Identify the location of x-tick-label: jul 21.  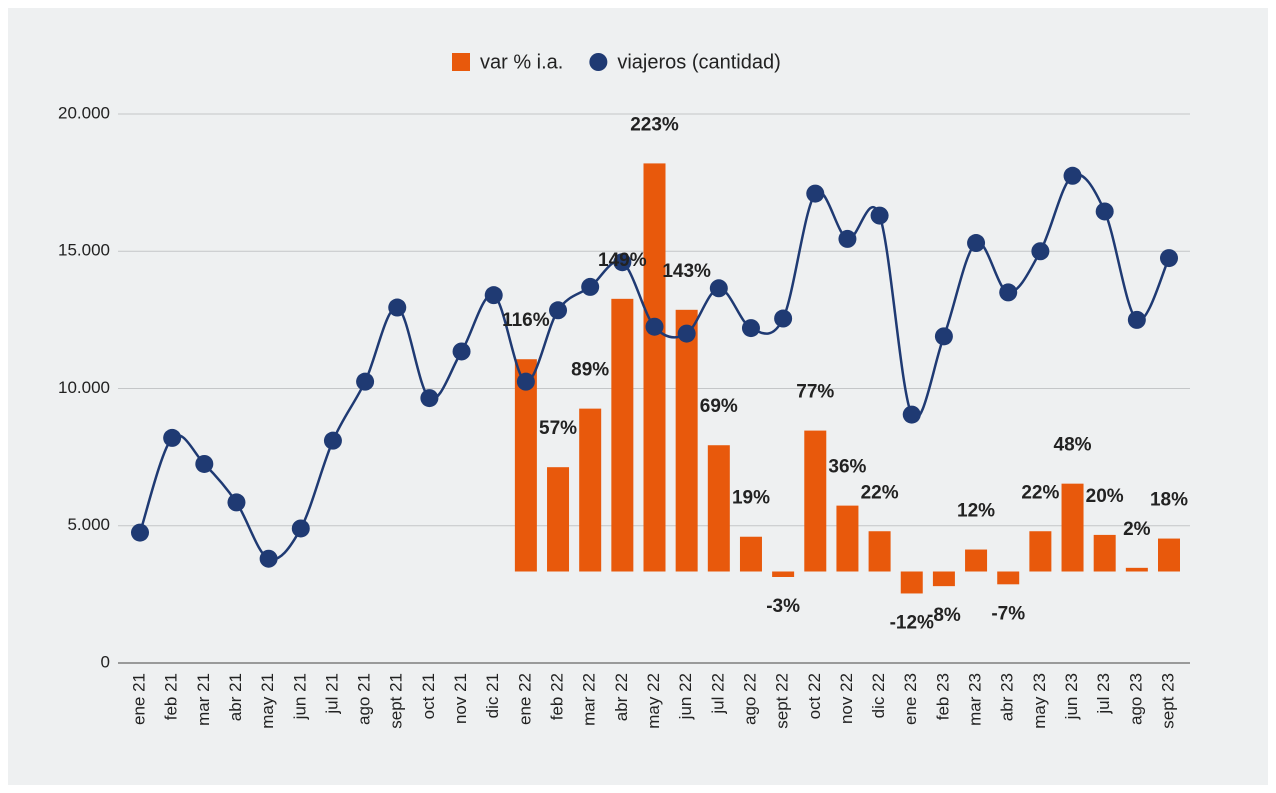
(331, 694).